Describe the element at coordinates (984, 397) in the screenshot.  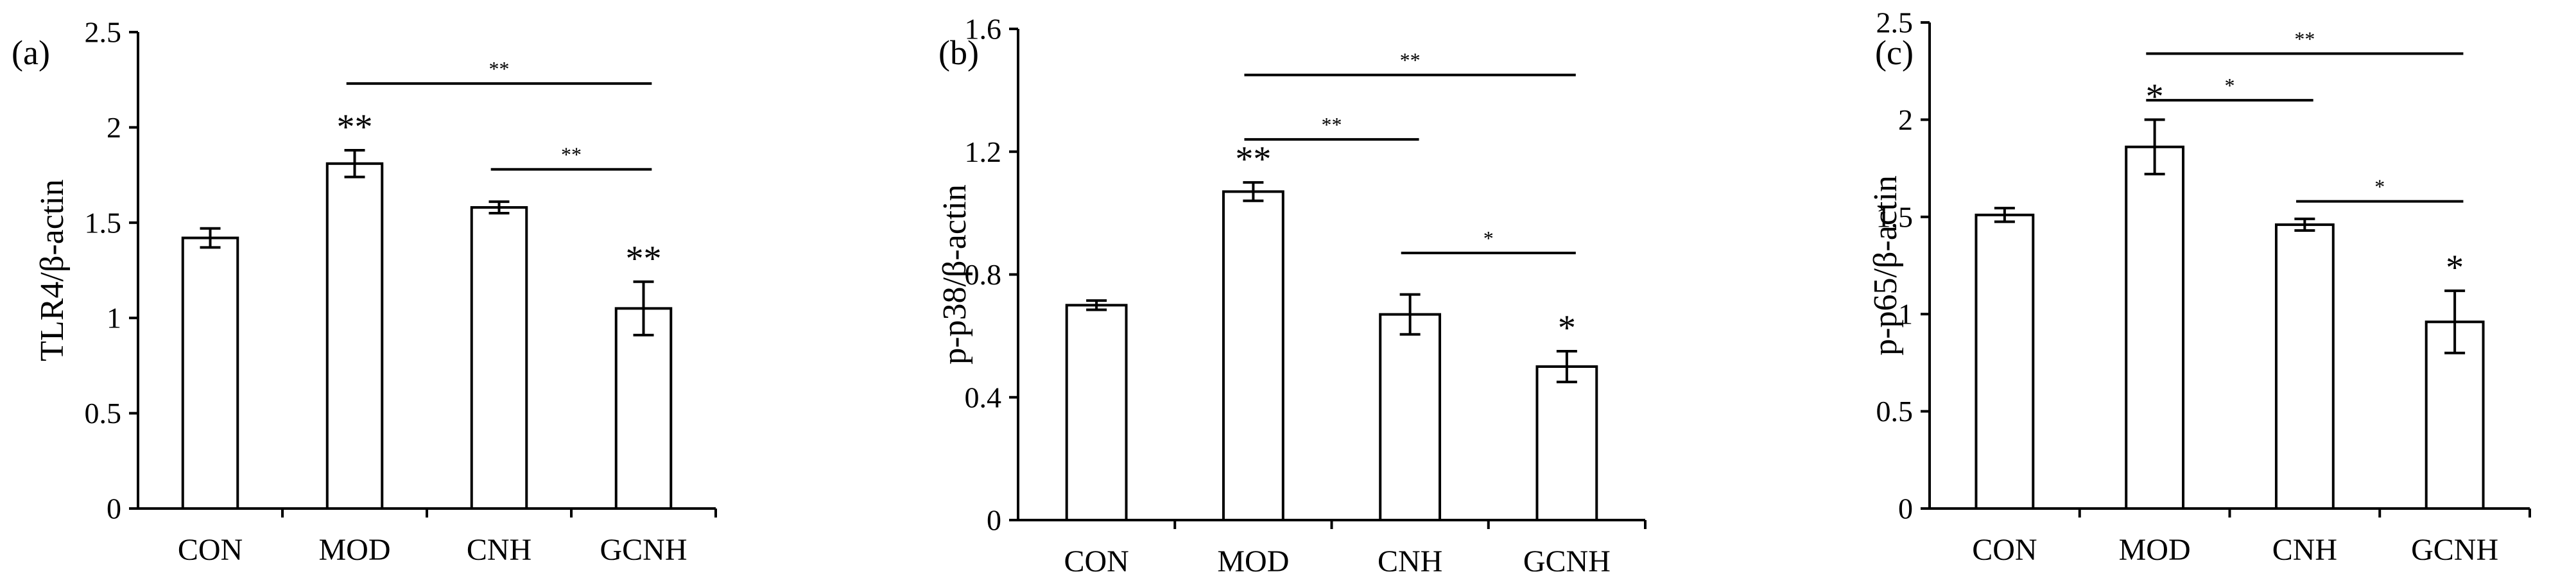
I see `y-tick-label: 0.4` at that location.